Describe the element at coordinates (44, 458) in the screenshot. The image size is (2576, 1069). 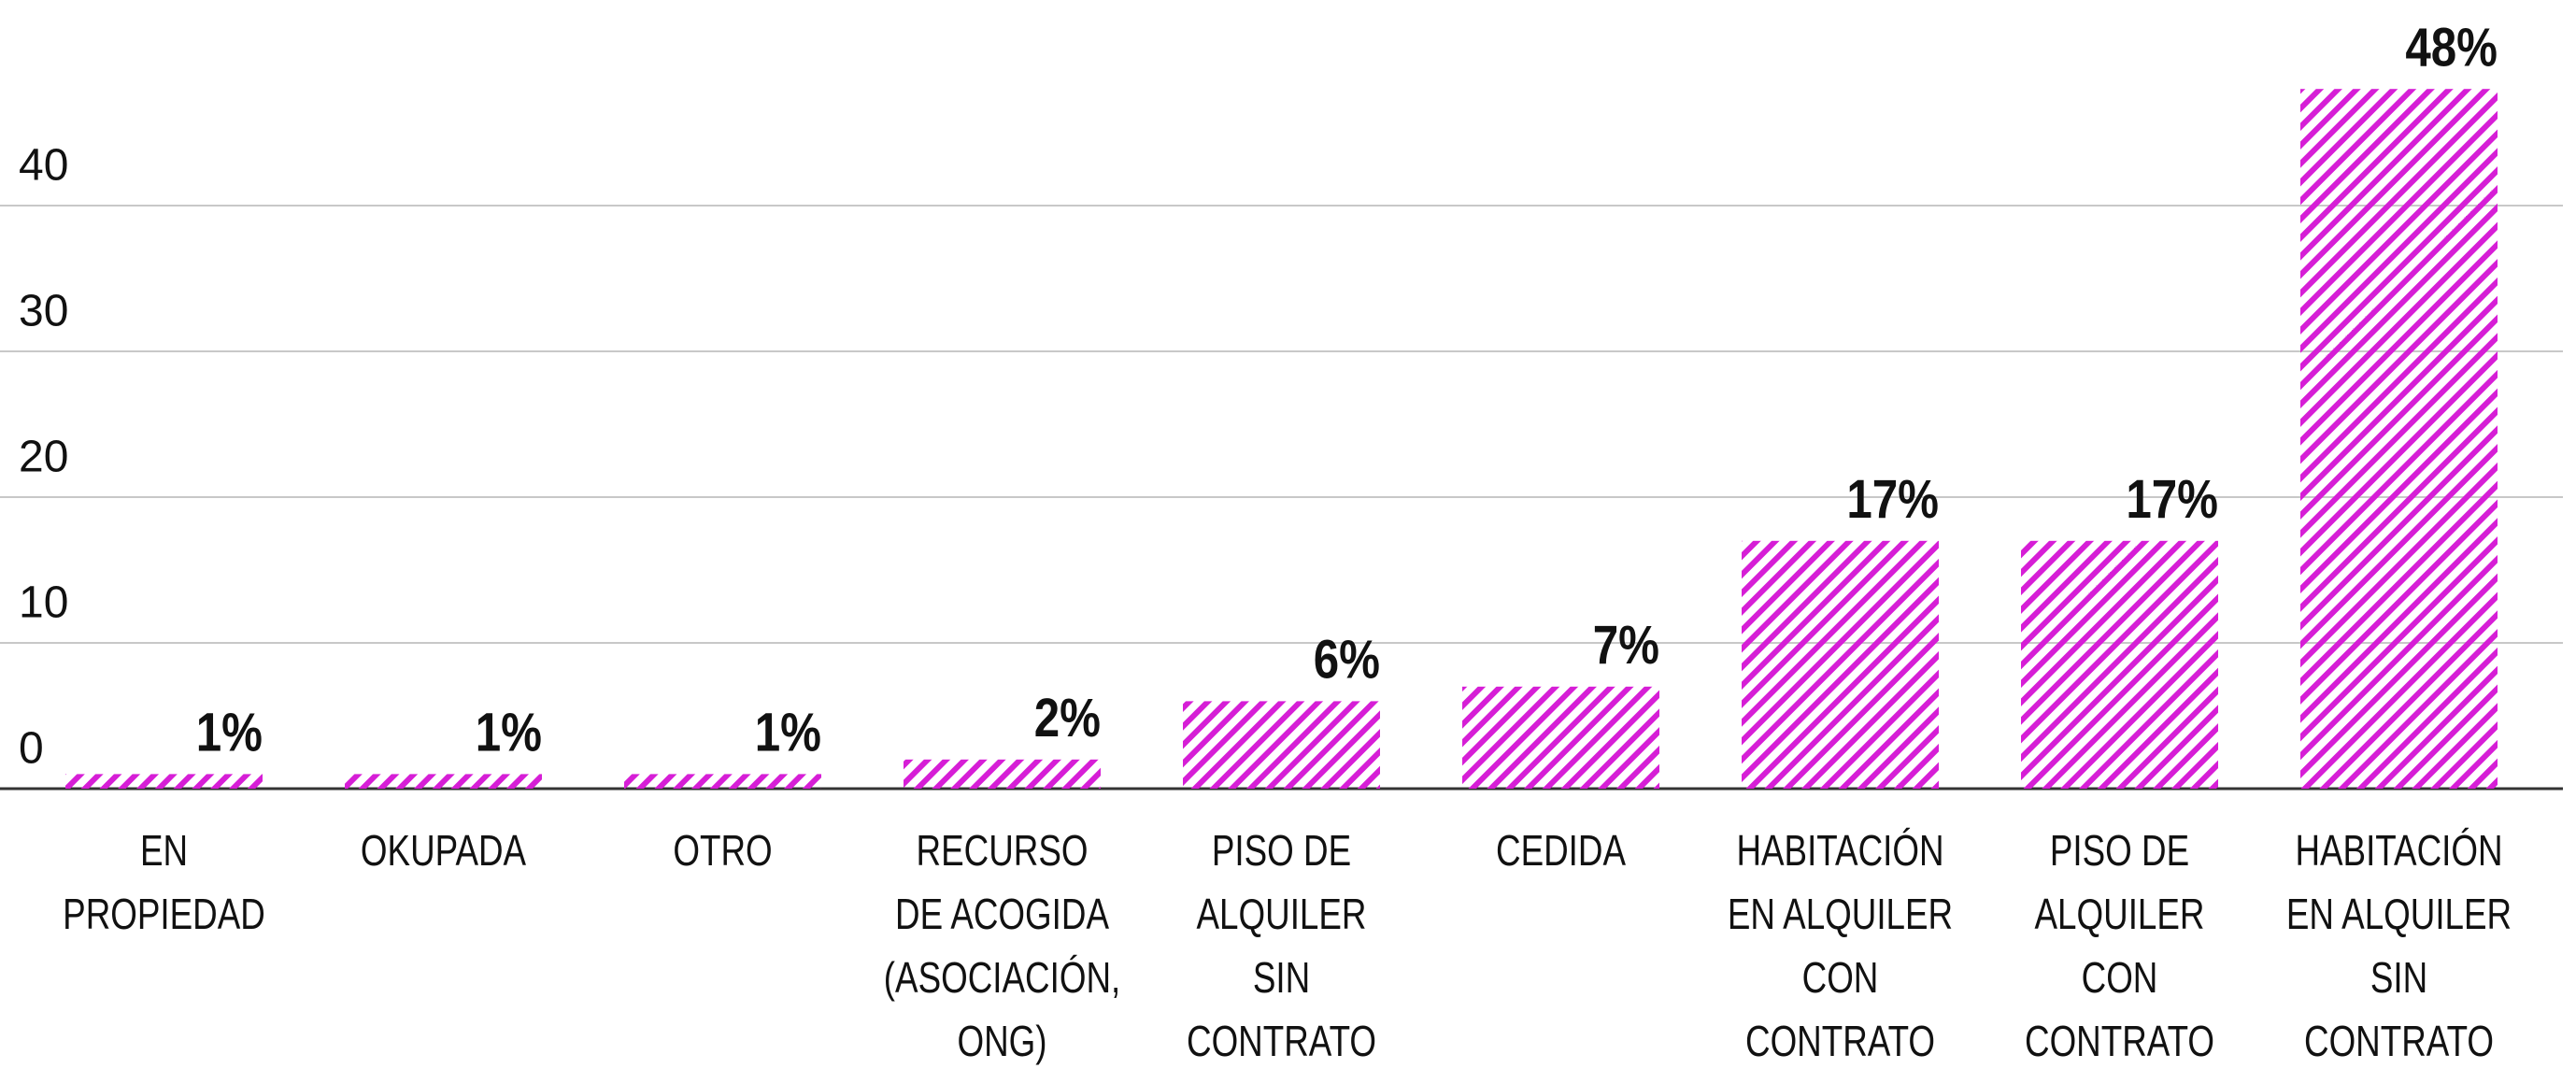
I see `y-tick-label: 20` at that location.